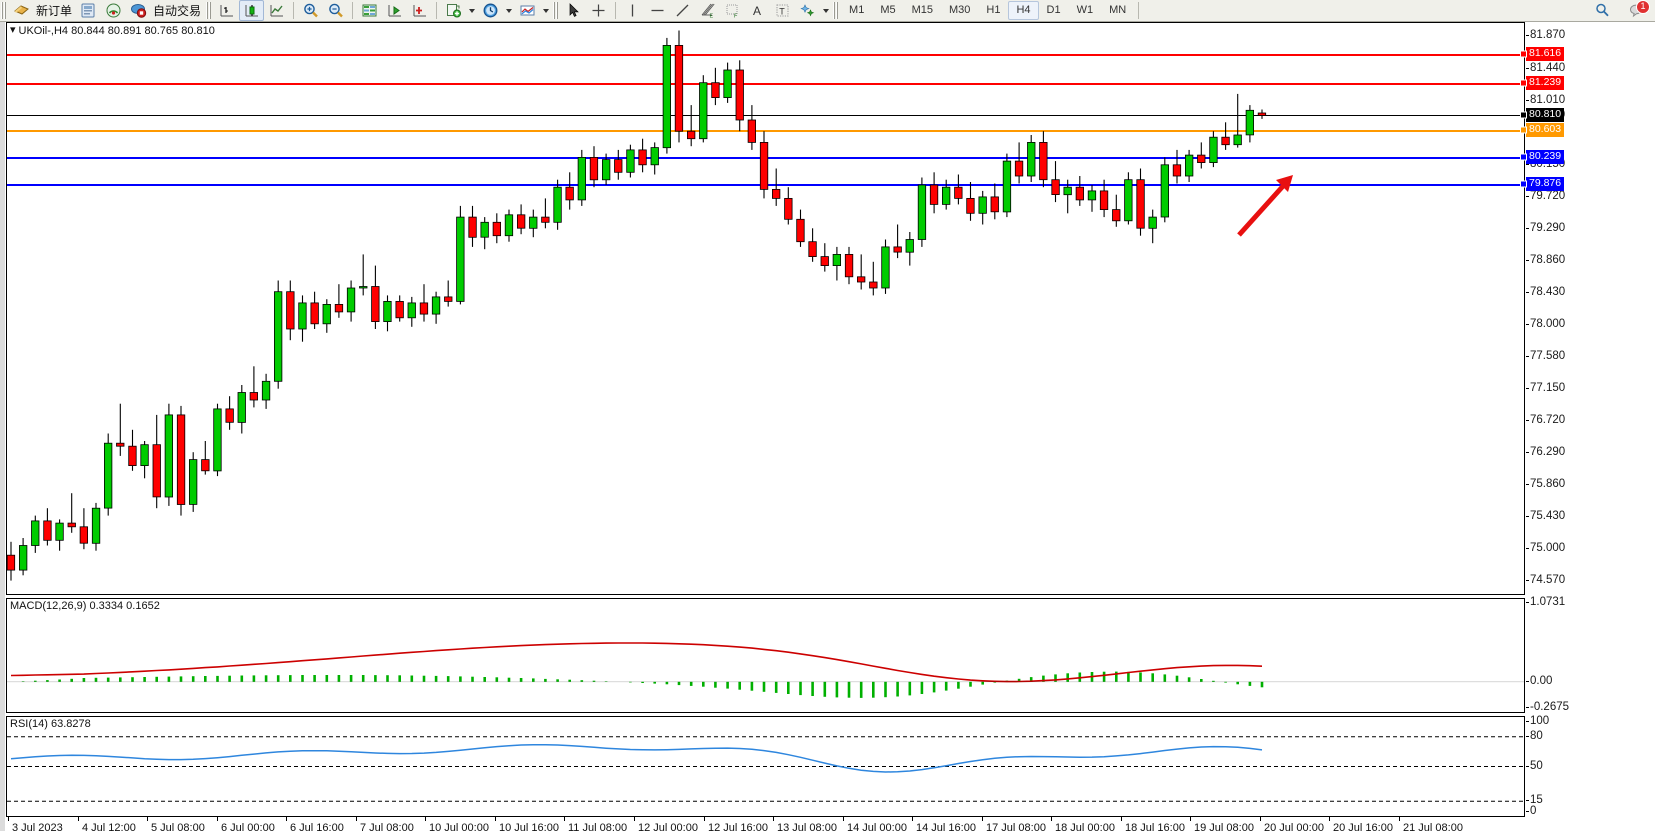 Image resolution: width=1655 pixels, height=840 pixels. Describe the element at coordinates (335, 10) in the screenshot. I see `zoom-out-button` at that location.